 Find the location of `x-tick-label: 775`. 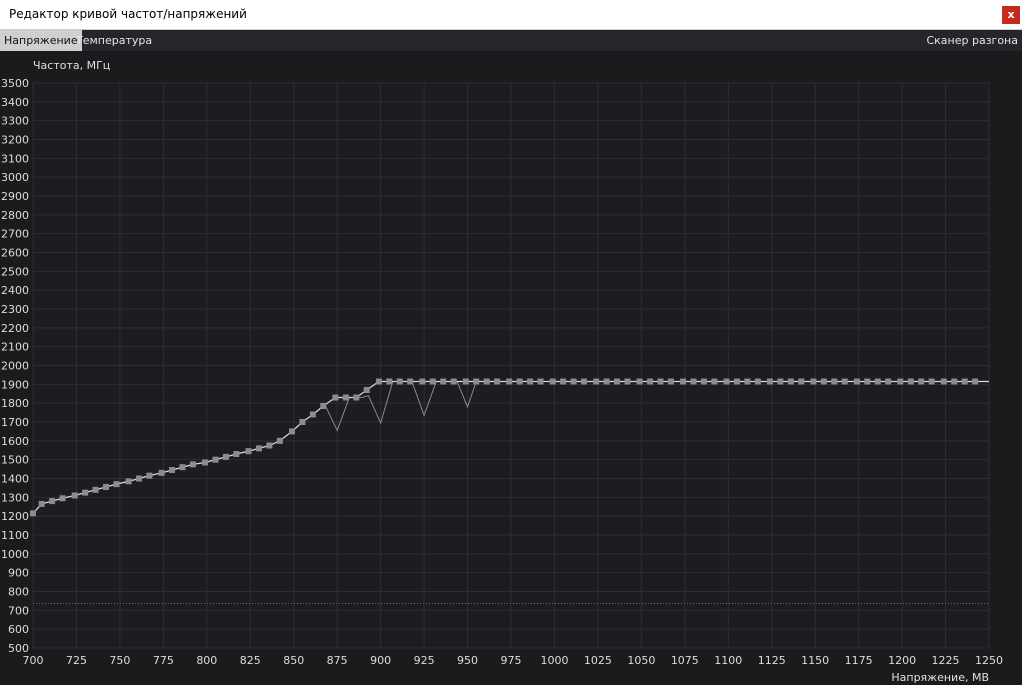

x-tick-label: 775 is located at coordinates (163, 660).